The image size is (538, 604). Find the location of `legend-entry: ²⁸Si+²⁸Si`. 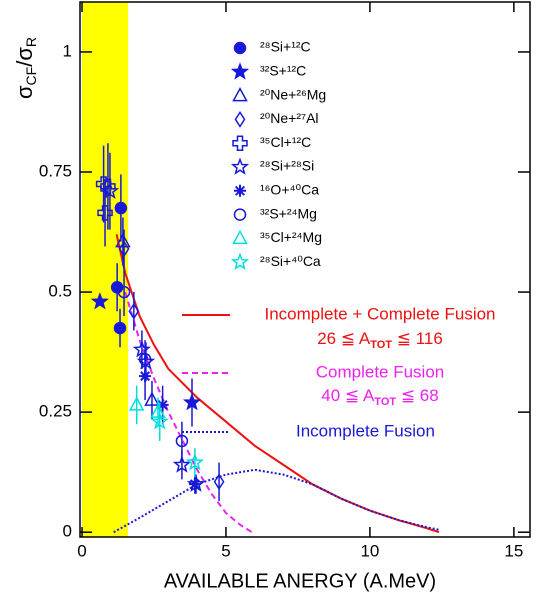

legend-entry: ²⁸Si+²⁸Si is located at coordinates (272, 166).